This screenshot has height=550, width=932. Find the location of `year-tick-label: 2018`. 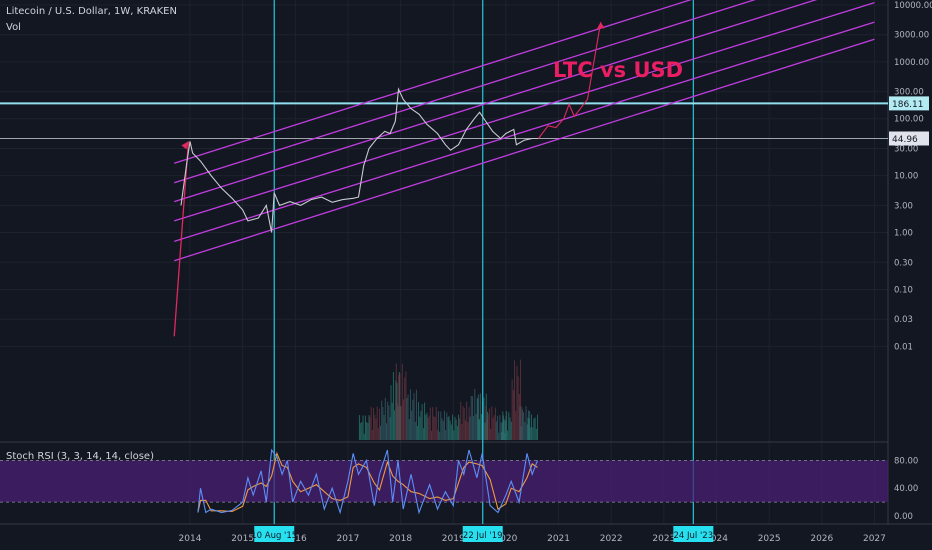

year-tick-label: 2018 is located at coordinates (400, 539).